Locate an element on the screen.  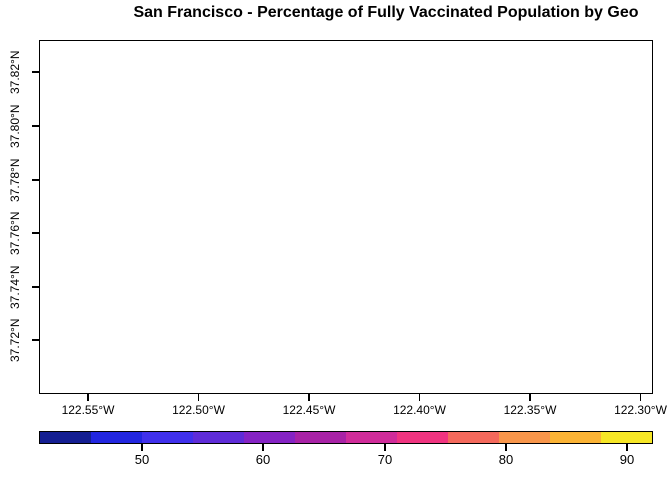
legend-tick-label: 90 is located at coordinates (627, 459).